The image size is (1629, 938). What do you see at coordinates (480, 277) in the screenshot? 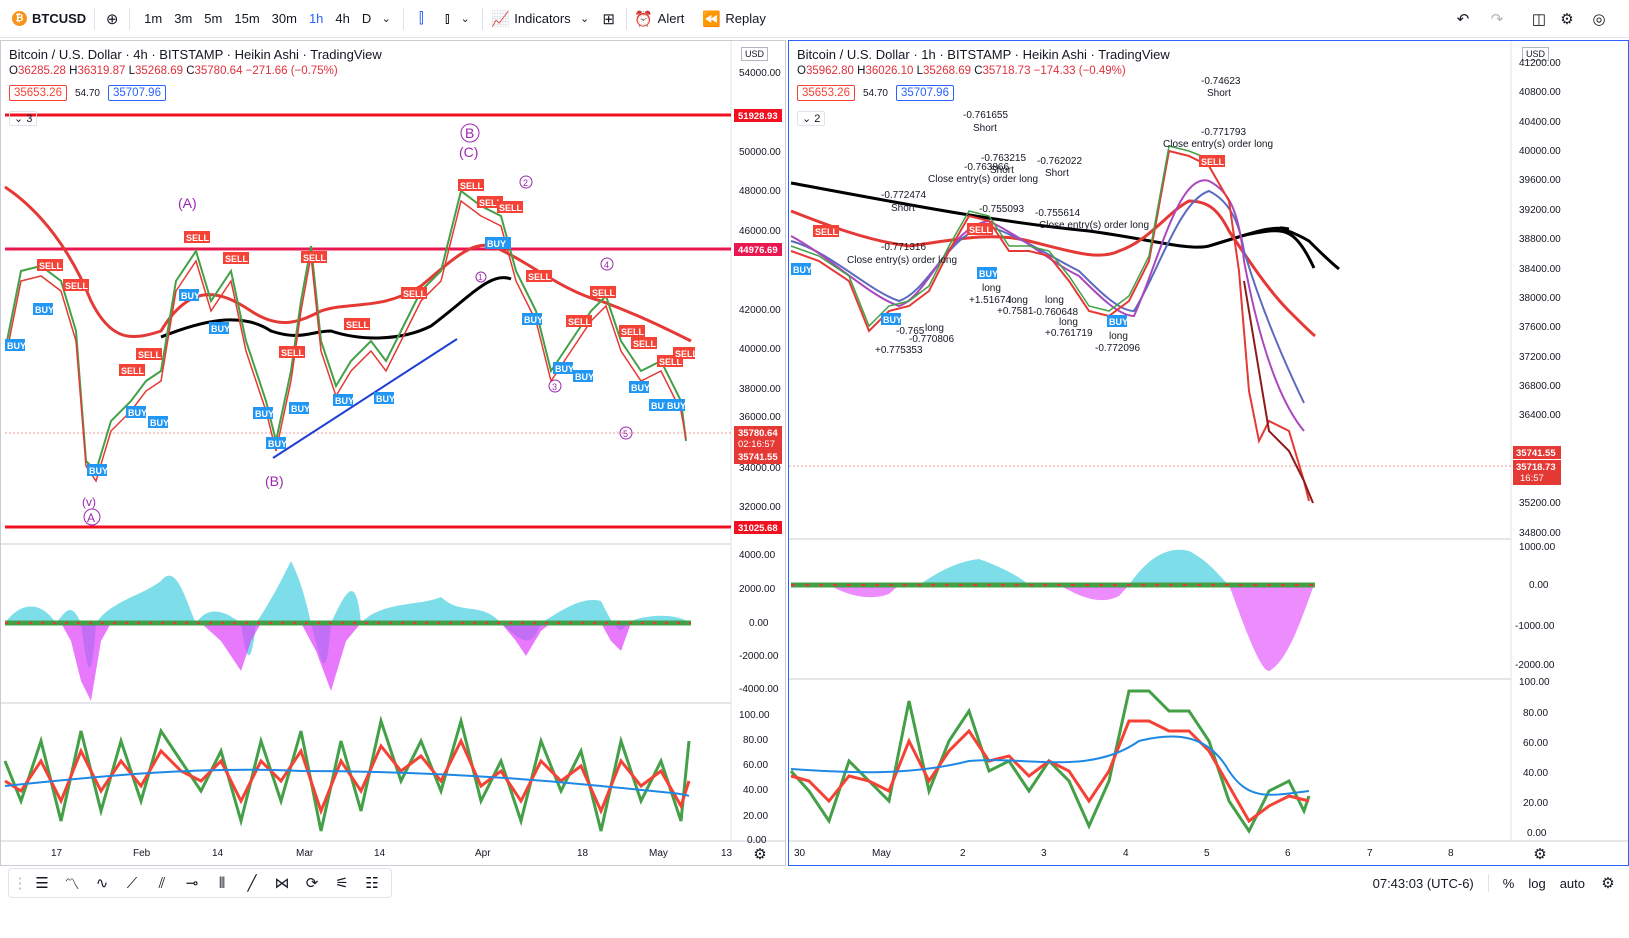
I see `wave-label-1: 1` at bounding box center [480, 277].